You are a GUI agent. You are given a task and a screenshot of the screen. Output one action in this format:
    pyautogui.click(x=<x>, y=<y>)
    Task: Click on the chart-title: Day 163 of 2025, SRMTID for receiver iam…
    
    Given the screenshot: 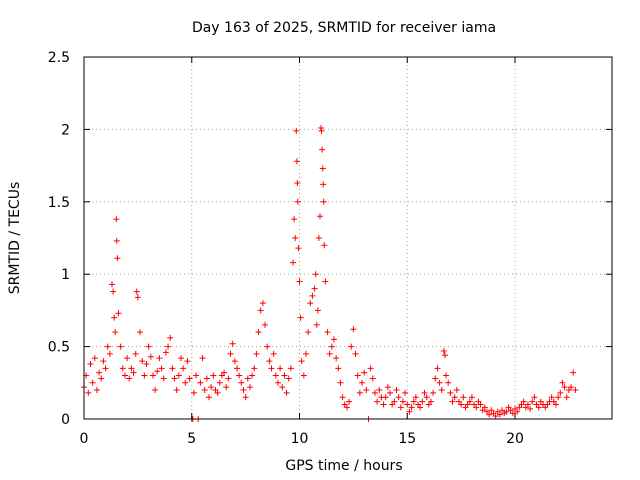 What is the action you would take?
    pyautogui.click(x=344, y=28)
    